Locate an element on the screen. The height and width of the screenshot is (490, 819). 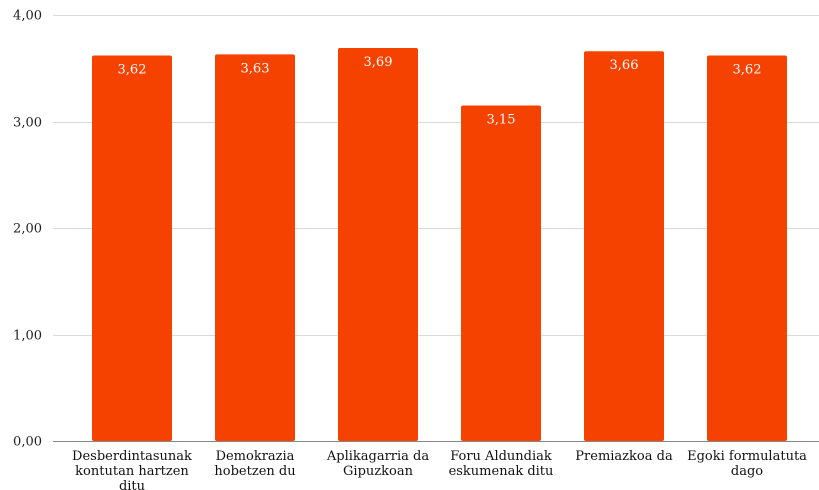
x-tick-label-line: ditu is located at coordinates (132, 484).